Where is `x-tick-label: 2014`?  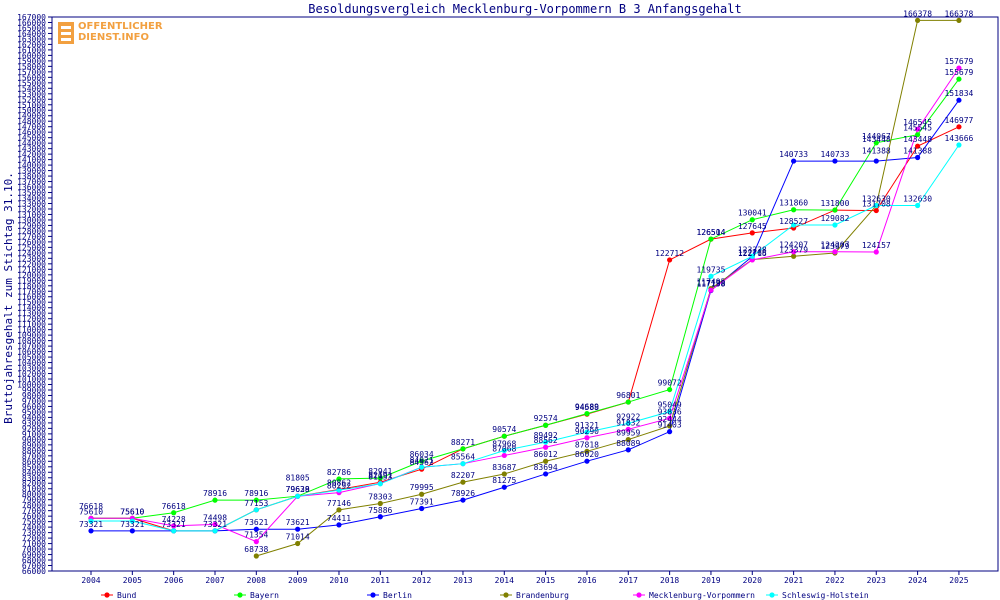 x-tick-label: 2014 is located at coordinates (504, 580).